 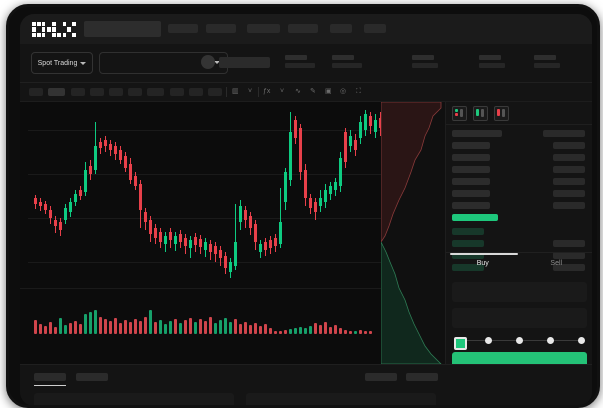 I want to click on nav-search-input, so click(x=122, y=29).